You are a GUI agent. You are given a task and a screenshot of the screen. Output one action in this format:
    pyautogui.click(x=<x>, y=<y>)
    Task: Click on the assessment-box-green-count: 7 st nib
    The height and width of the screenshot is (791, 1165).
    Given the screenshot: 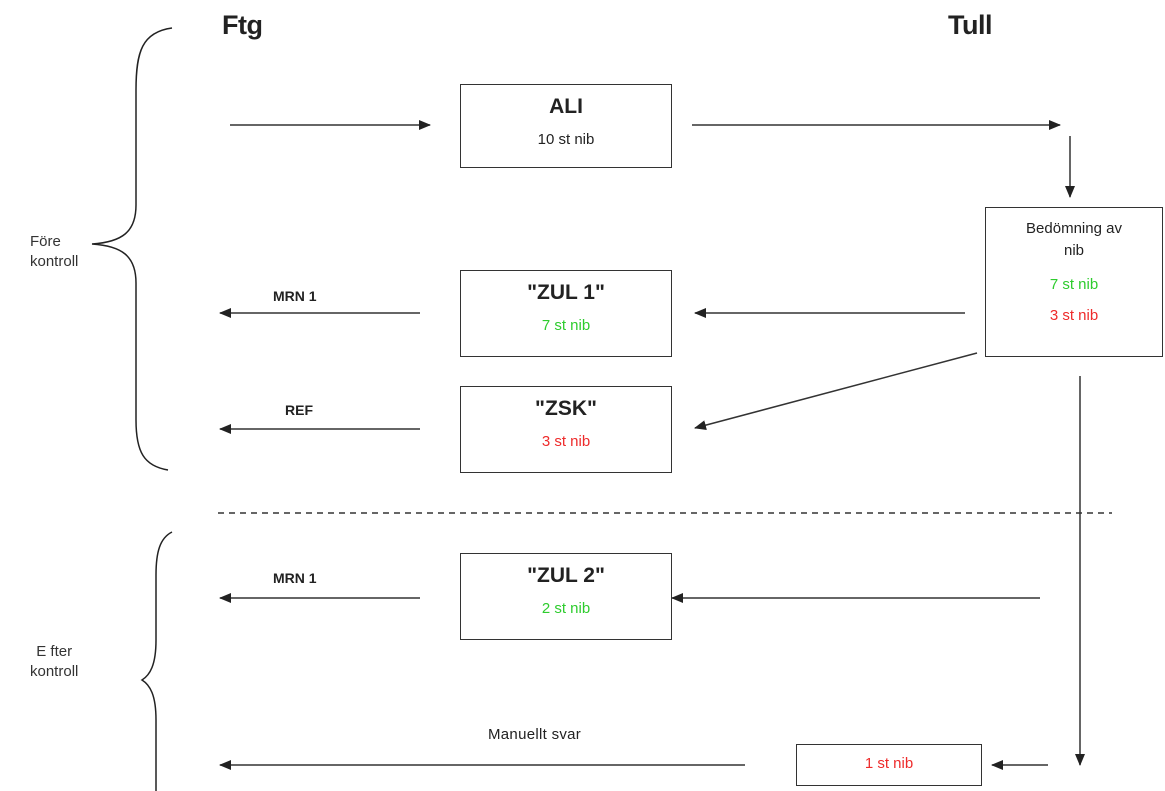 What is the action you would take?
    pyautogui.click(x=1074, y=284)
    